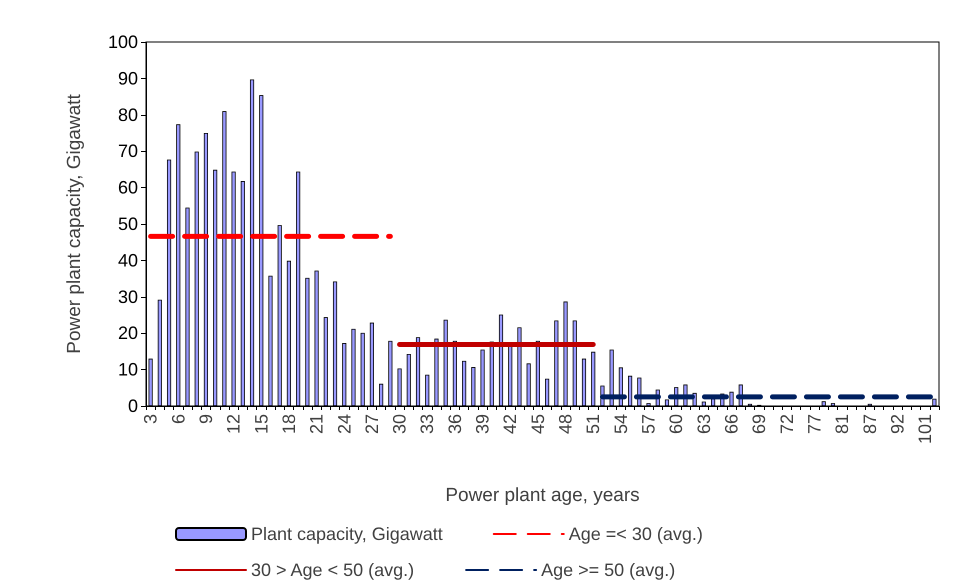 This screenshot has width=954, height=580. Describe the element at coordinates (786, 424) in the screenshot. I see `x-tick-label: 72` at that location.